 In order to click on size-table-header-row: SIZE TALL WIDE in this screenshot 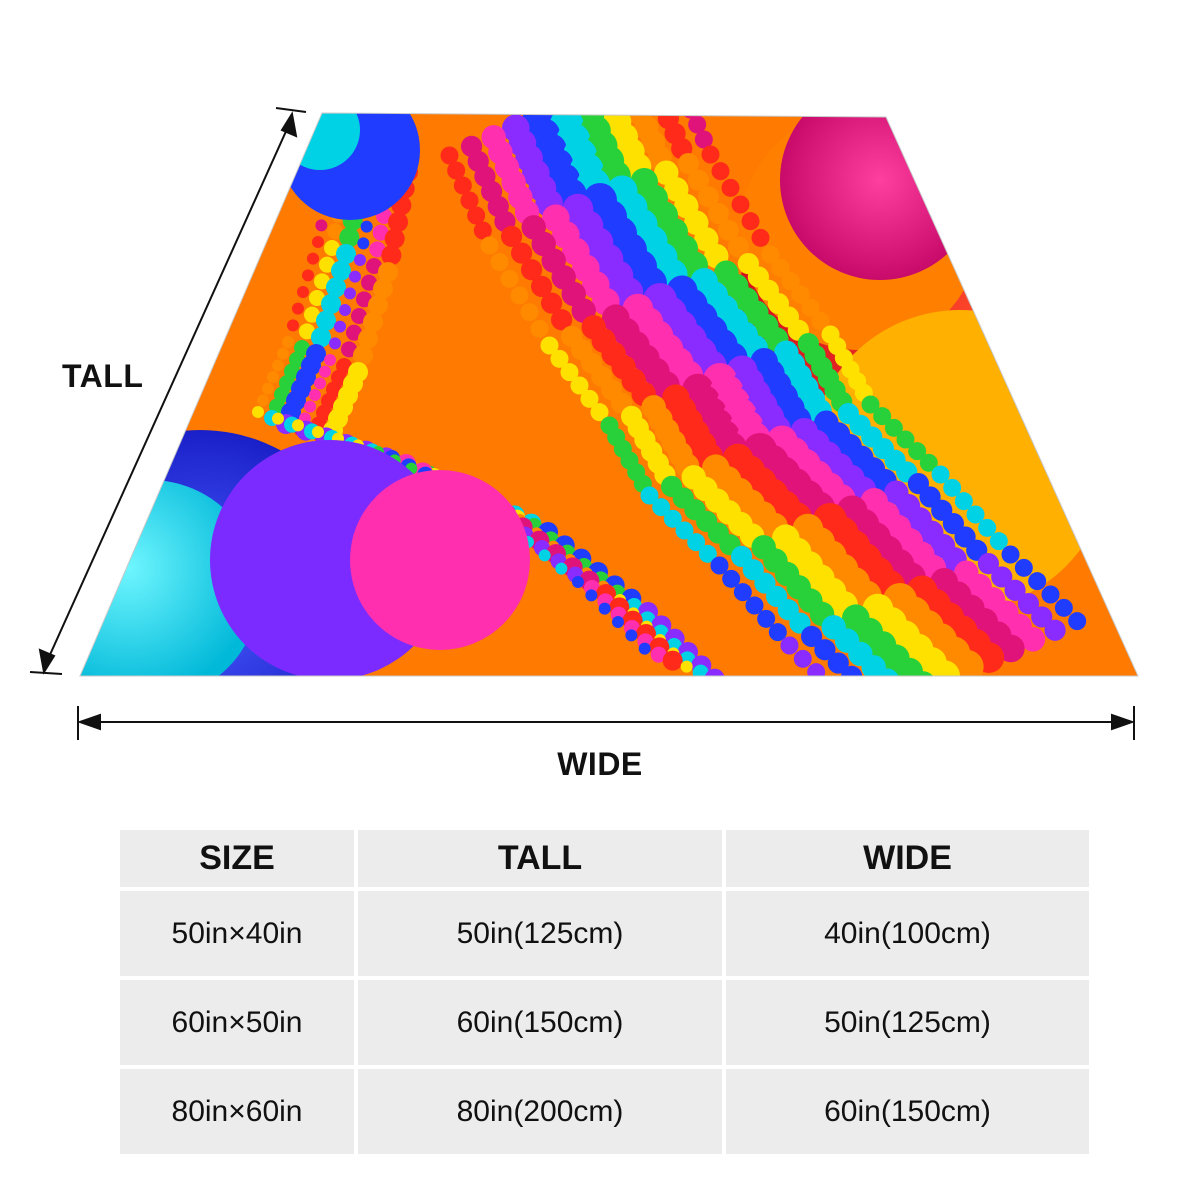, I will do `click(604, 858)`.